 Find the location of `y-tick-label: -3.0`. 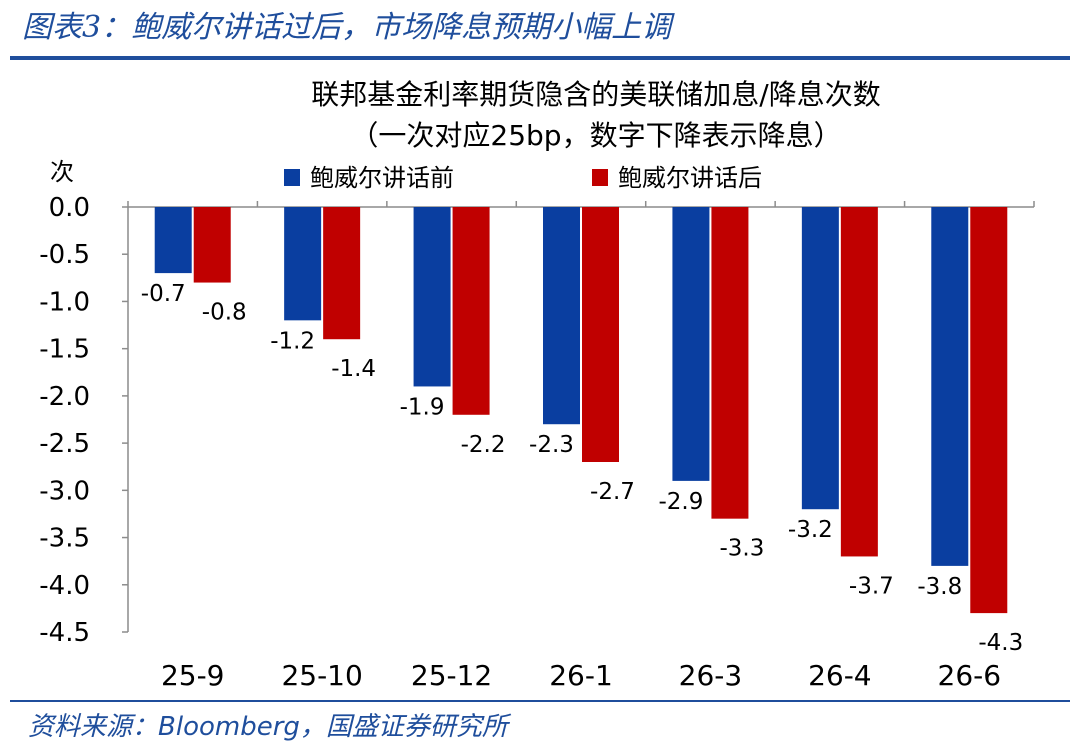

y-tick-label: -3.0 is located at coordinates (64, 491).